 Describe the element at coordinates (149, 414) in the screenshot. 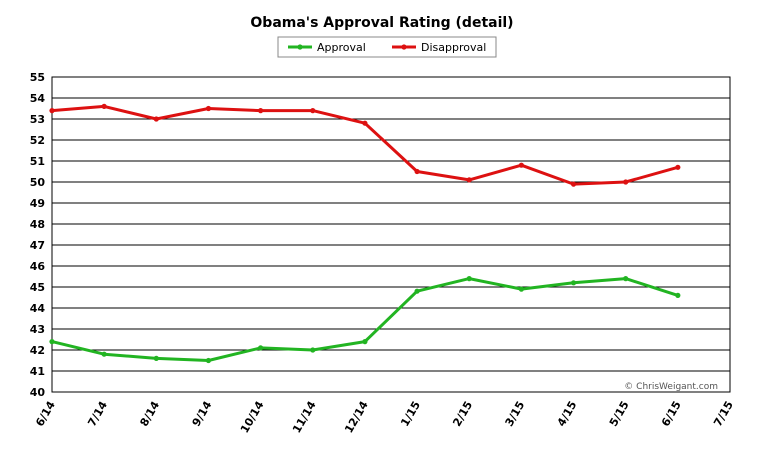

I see `x-tick-label-8-14: 8/14` at that location.